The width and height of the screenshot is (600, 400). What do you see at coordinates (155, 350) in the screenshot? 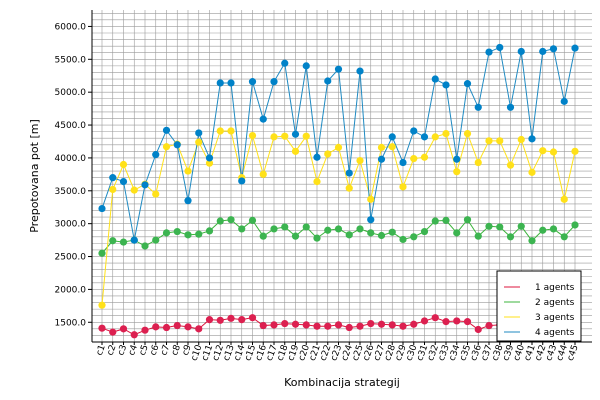
I see `x-tick-label: c6` at bounding box center [155, 350].